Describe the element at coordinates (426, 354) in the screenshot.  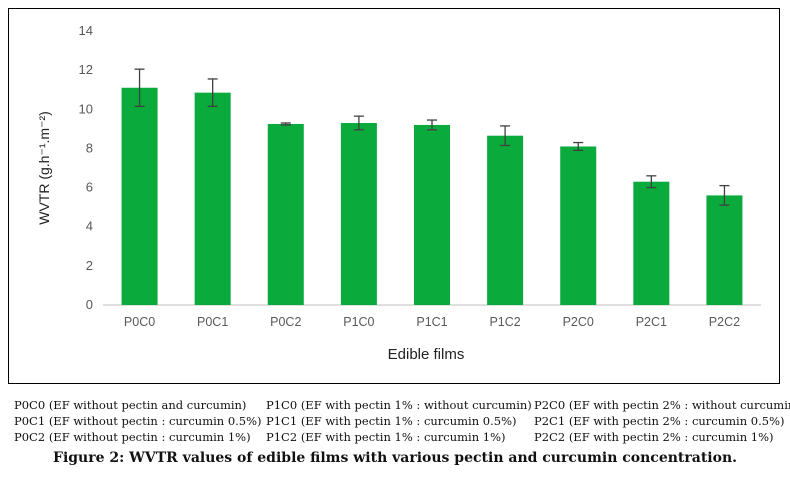
I see `x-axis-title: Edible films` at that location.